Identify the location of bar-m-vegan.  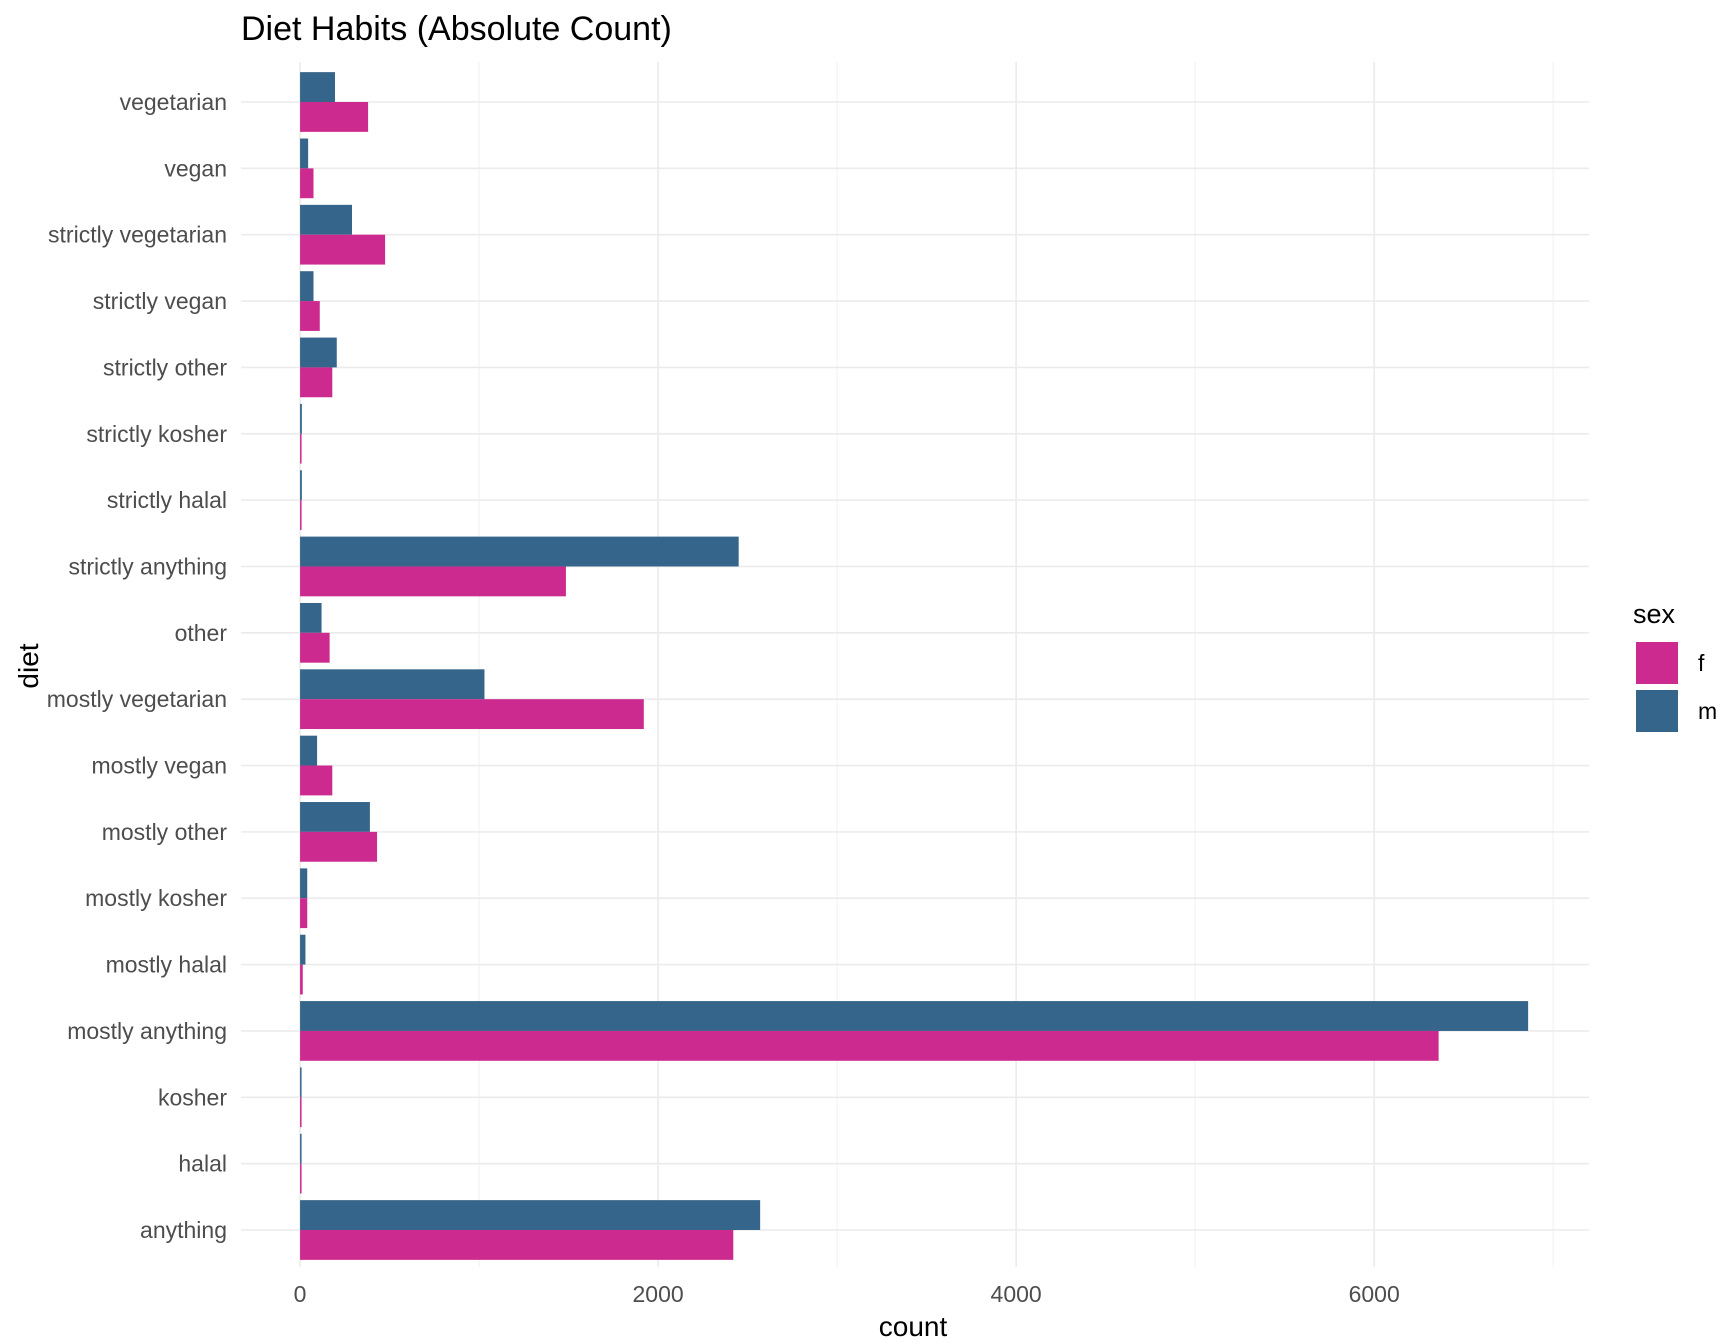
(304, 153).